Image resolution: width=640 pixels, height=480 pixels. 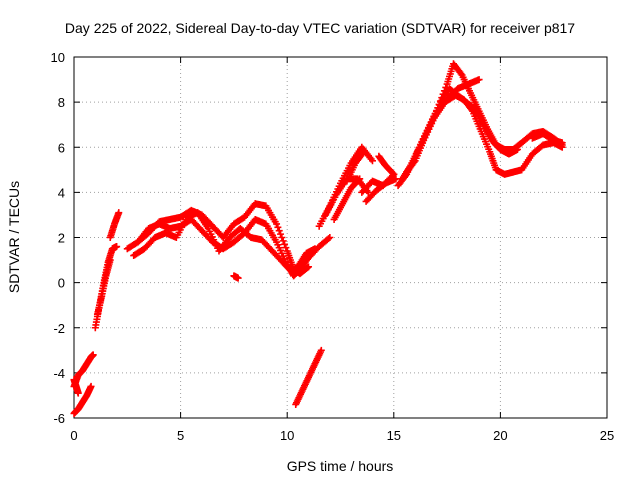 What do you see at coordinates (500, 435) in the screenshot?
I see `x-tick-label: 20` at bounding box center [500, 435].